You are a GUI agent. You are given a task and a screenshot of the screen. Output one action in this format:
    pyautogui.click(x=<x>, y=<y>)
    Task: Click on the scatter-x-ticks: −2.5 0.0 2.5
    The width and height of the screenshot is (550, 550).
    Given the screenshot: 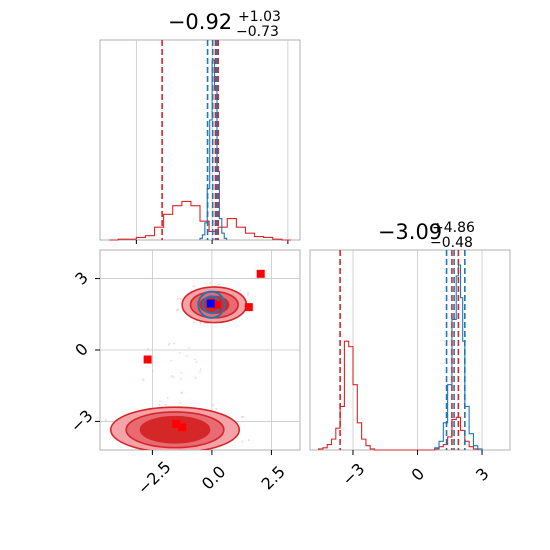 What is the action you would take?
    pyautogui.click(x=211, y=474)
    